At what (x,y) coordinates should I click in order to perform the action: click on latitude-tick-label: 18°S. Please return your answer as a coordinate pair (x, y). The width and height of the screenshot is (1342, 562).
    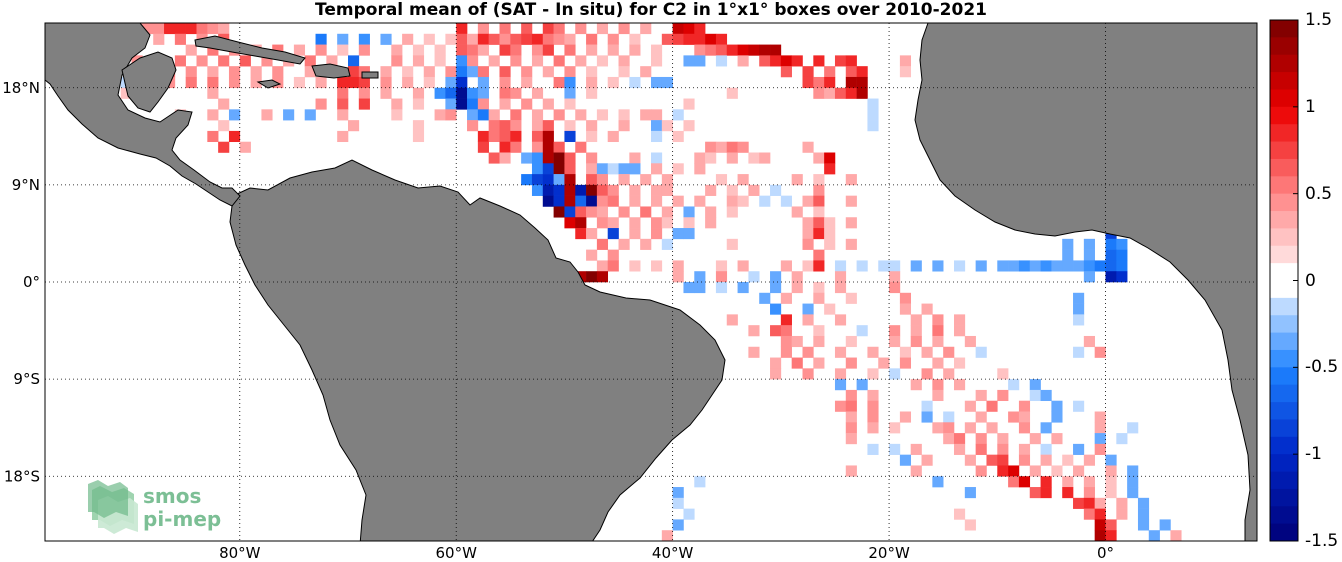
    Looking at the image, I should click on (22, 476).